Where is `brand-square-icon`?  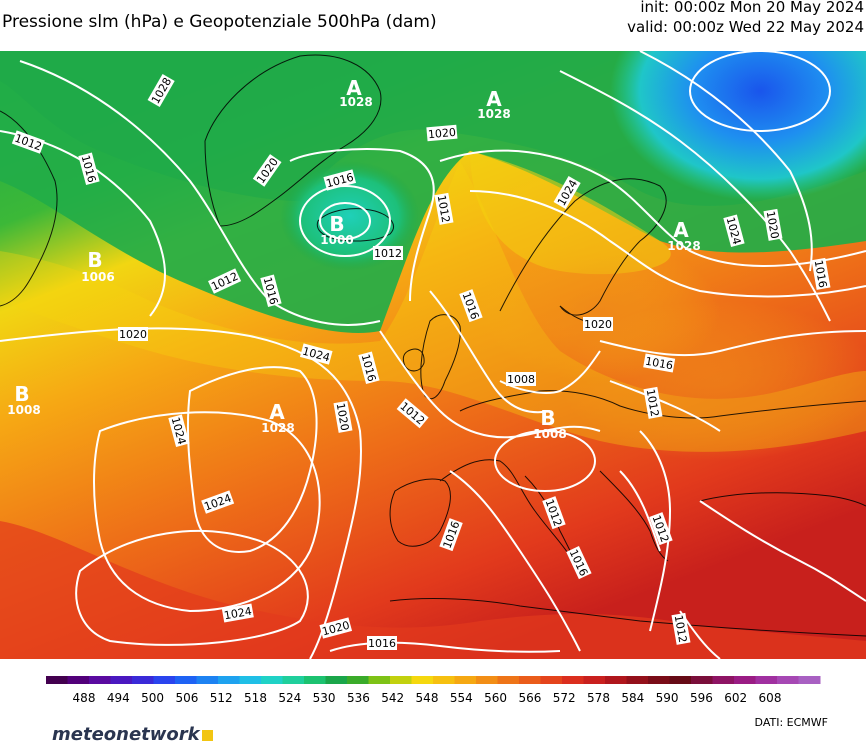 brand-square-icon is located at coordinates (207, 735).